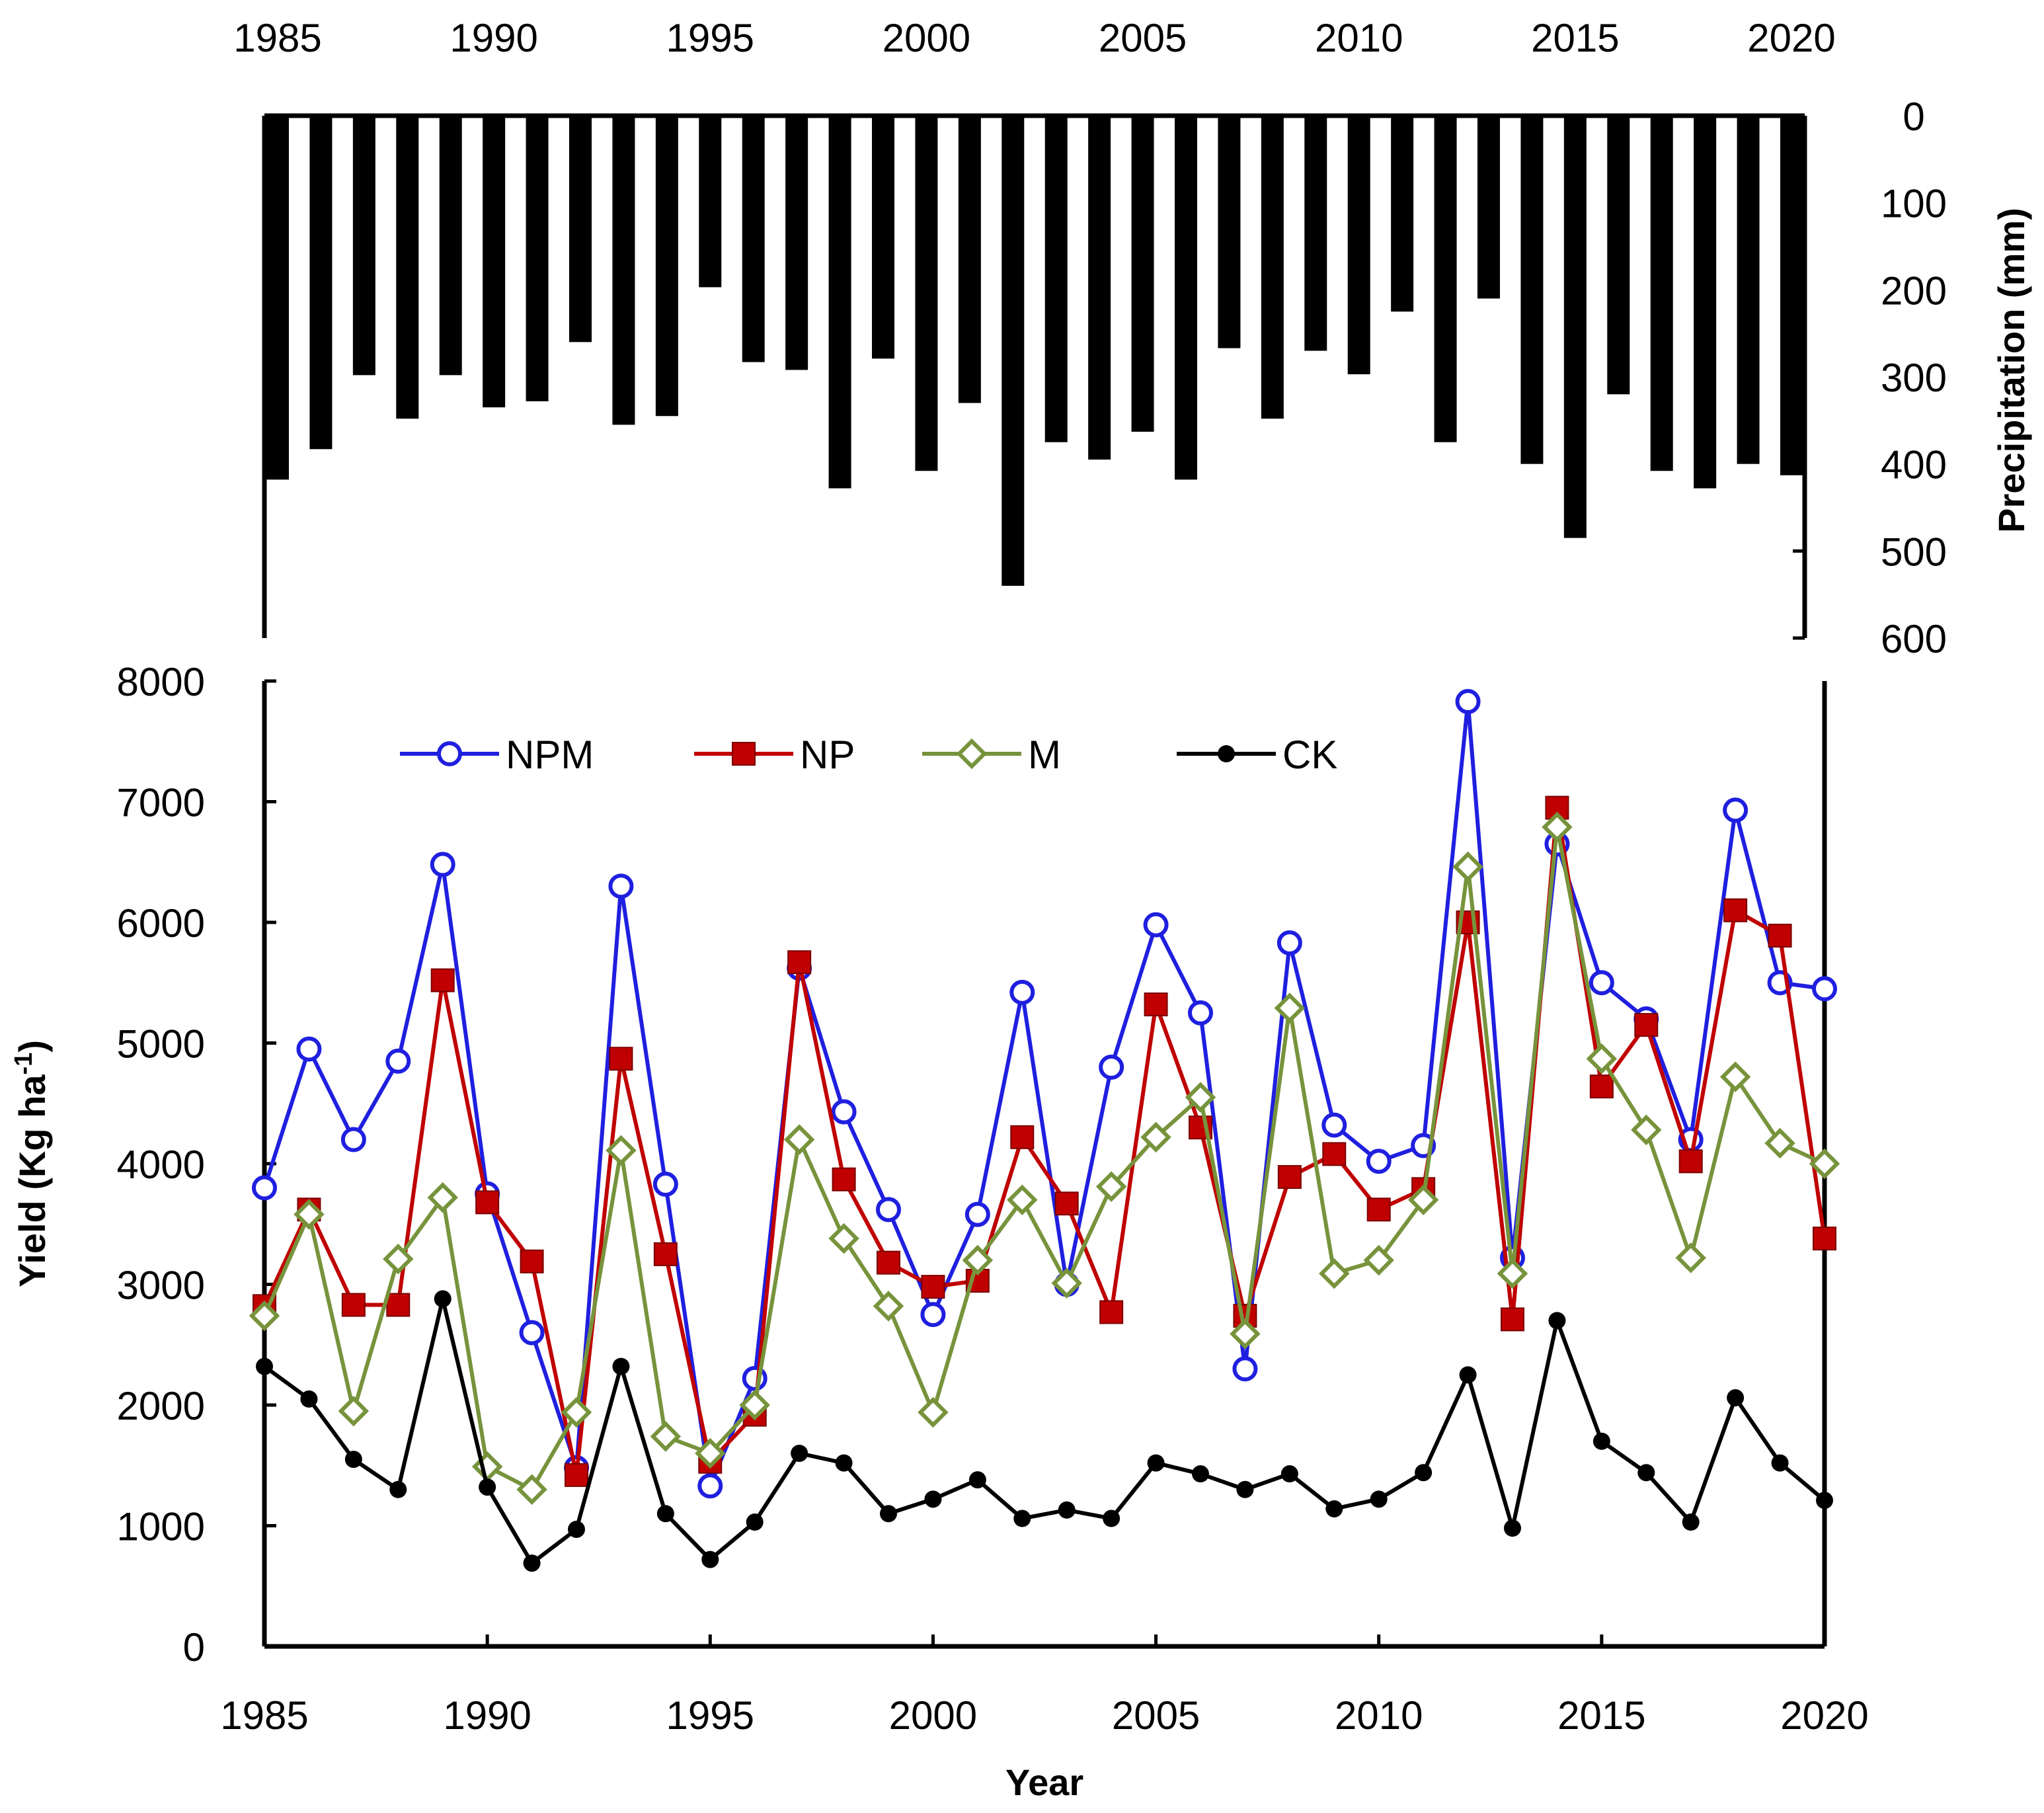 Image resolution: width=2044 pixels, height=1813 pixels. Describe the element at coordinates (450, 754) in the screenshot. I see `legend-marker` at that location.